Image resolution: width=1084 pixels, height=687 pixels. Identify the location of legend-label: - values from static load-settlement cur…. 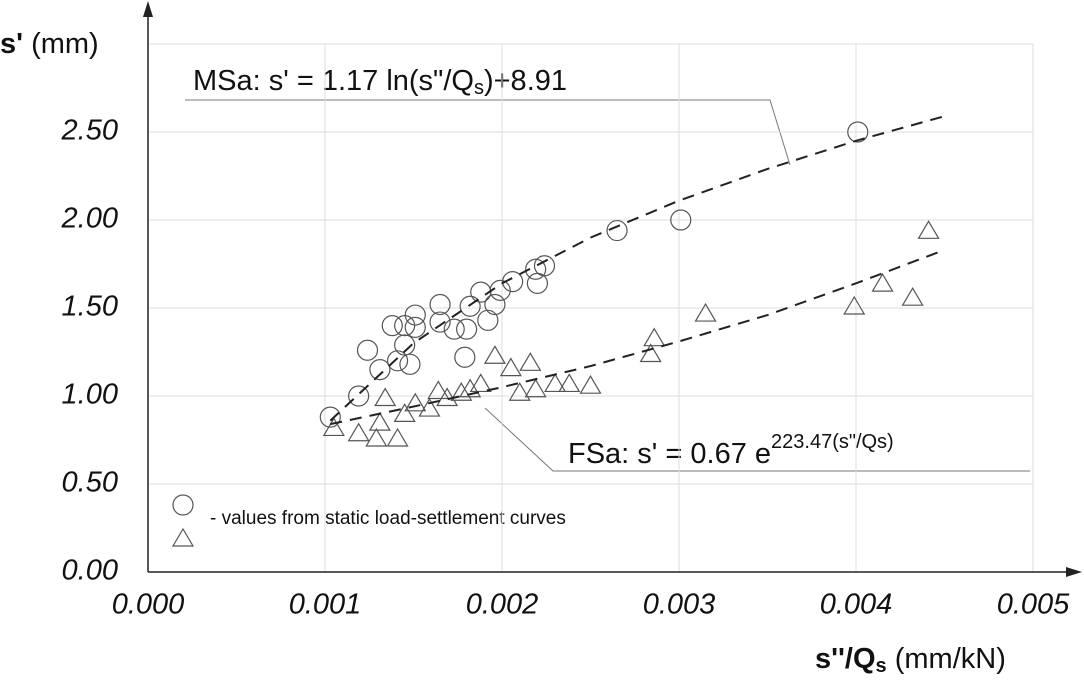
(388, 518).